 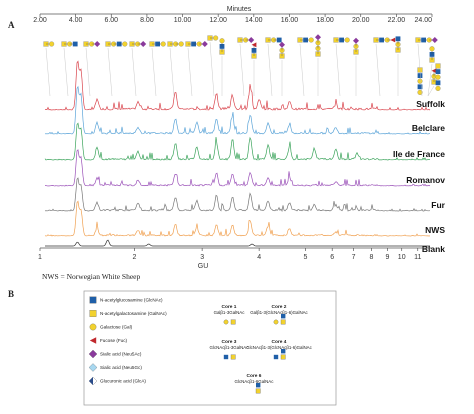 I want to click on top-tick-label: 12.00, so click(x=218, y=20).